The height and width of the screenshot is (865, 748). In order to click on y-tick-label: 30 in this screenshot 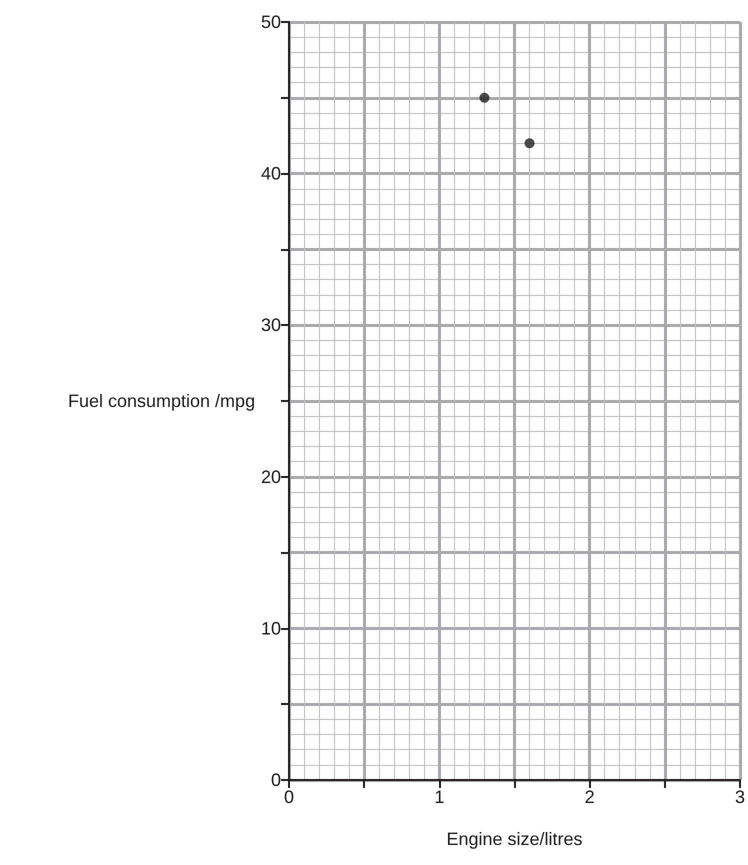, I will do `click(270, 325)`.